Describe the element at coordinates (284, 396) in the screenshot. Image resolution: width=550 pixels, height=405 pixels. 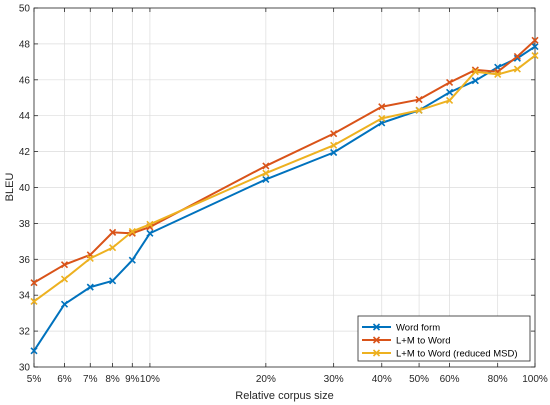
I see `x-axis-label: Relative corpus size` at that location.